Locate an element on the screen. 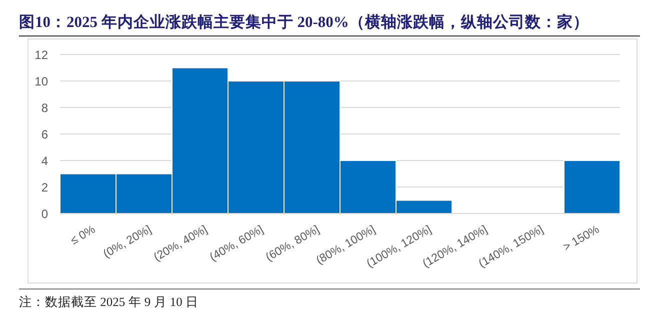 The height and width of the screenshot is (321, 647). title: 图10：2025 年内企业涨跌幅主要集中于 20-80%（横轴涨跌幅，纵轴公司数：家） is located at coordinates (304, 22).